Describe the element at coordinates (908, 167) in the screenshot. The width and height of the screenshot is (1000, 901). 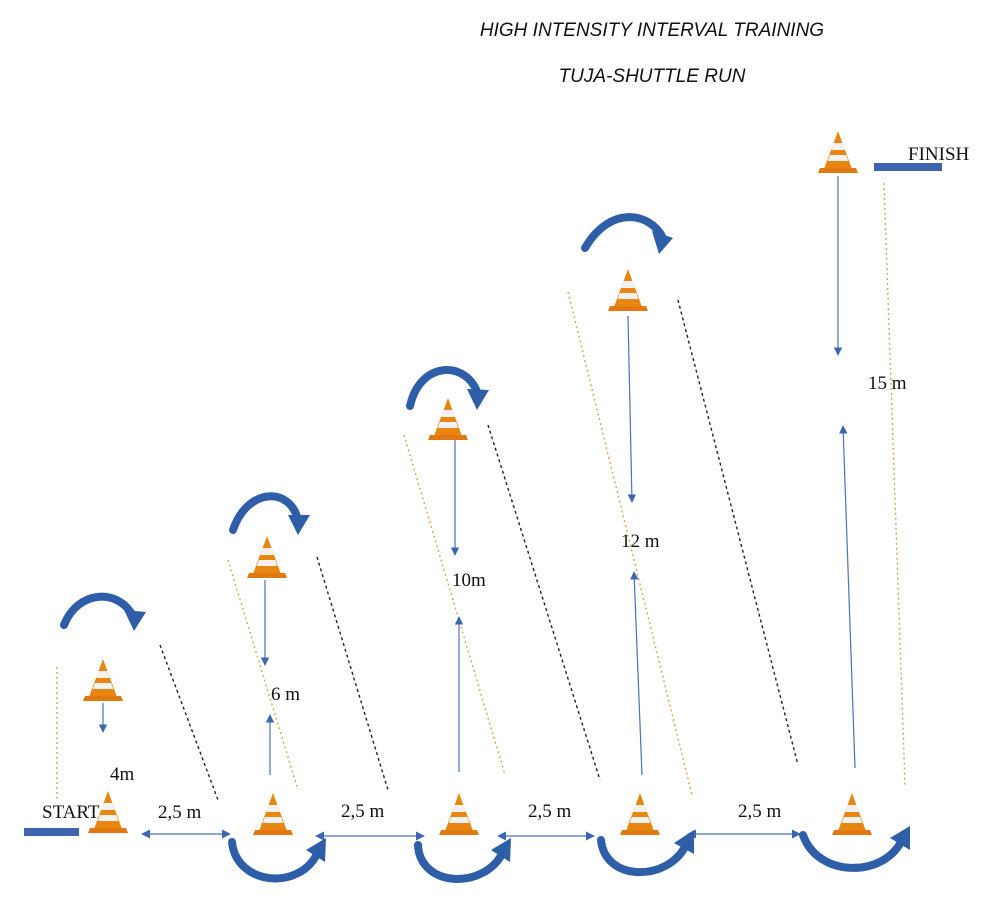
I see `finish-line` at that location.